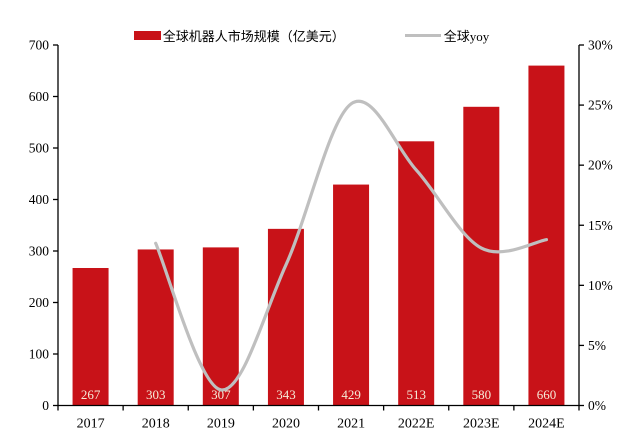  What do you see at coordinates (286, 424) in the screenshot?
I see `x-axis-label-2020: 2020` at bounding box center [286, 424].